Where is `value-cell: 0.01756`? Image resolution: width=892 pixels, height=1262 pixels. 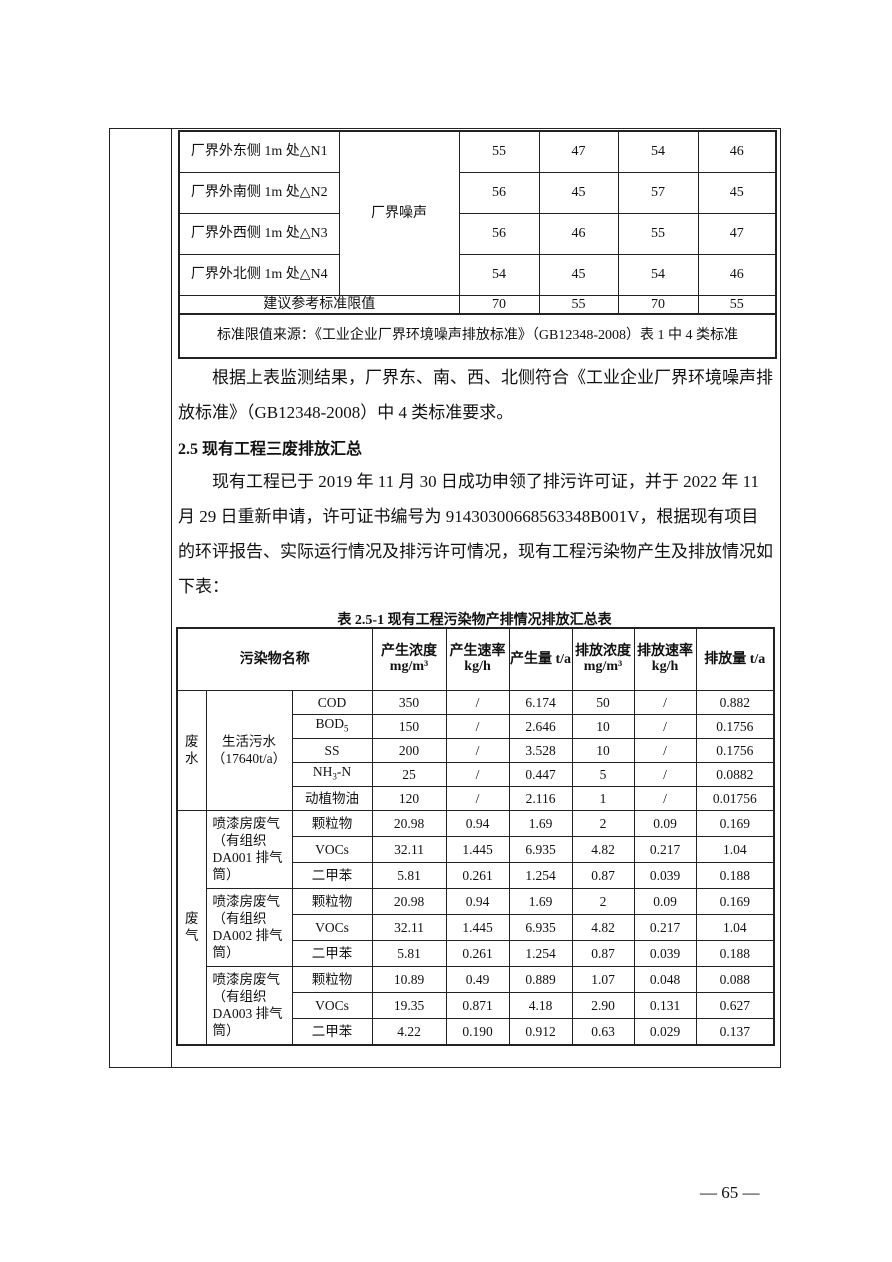 value-cell: 0.01756 is located at coordinates (735, 798).